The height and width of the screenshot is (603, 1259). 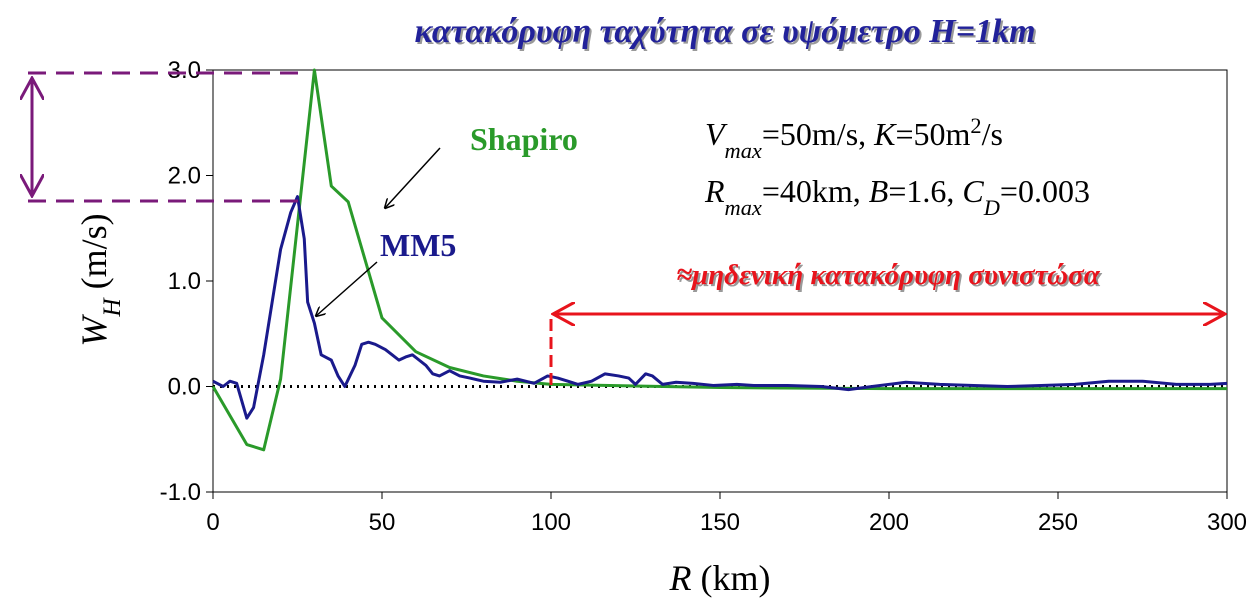 What do you see at coordinates (818, 134) in the screenshot?
I see `text-part: =50m/s,` at bounding box center [818, 134].